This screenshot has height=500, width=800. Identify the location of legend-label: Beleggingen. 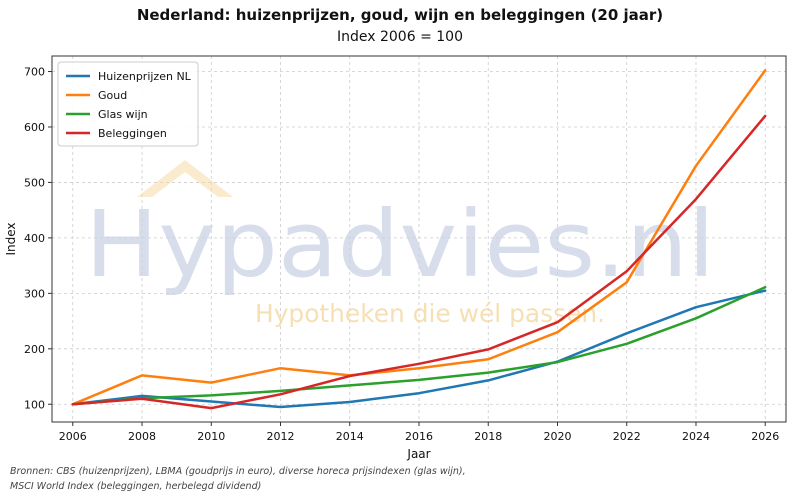
(132, 133).